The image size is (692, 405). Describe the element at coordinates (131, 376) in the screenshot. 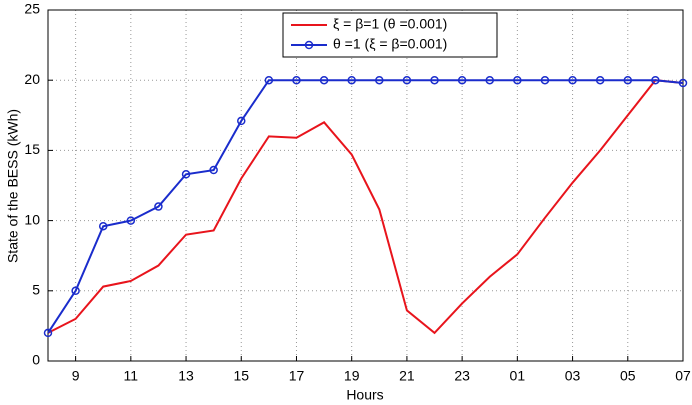

I see `x-tick-label: 11` at that location.